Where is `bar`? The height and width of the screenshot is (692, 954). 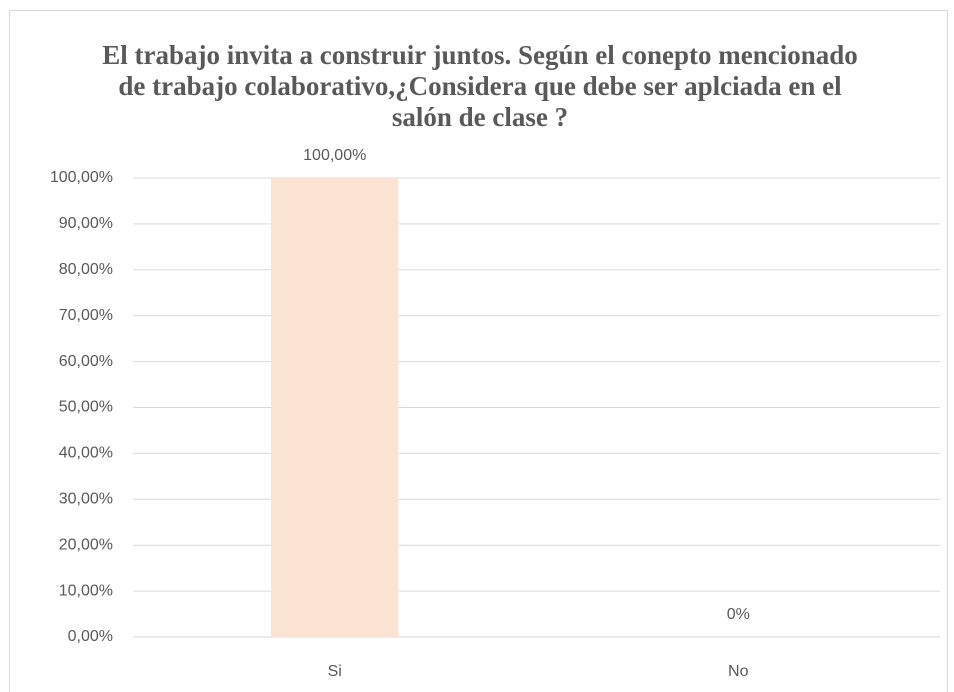
bar is located at coordinates (334, 407).